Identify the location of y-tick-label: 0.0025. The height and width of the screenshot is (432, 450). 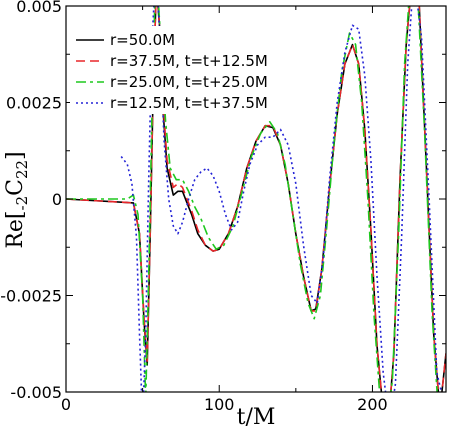
(34, 103).